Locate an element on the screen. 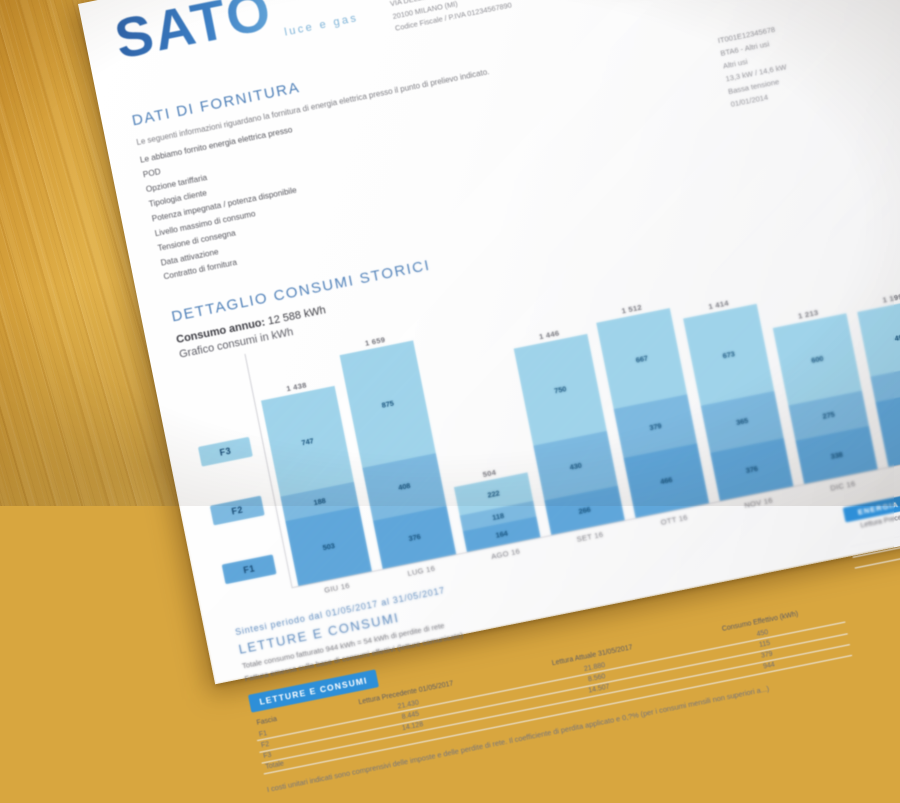 Image resolution: width=900 pixels, height=803 pixels. brand-logo: SATO luce e gas is located at coordinates (239, 36).